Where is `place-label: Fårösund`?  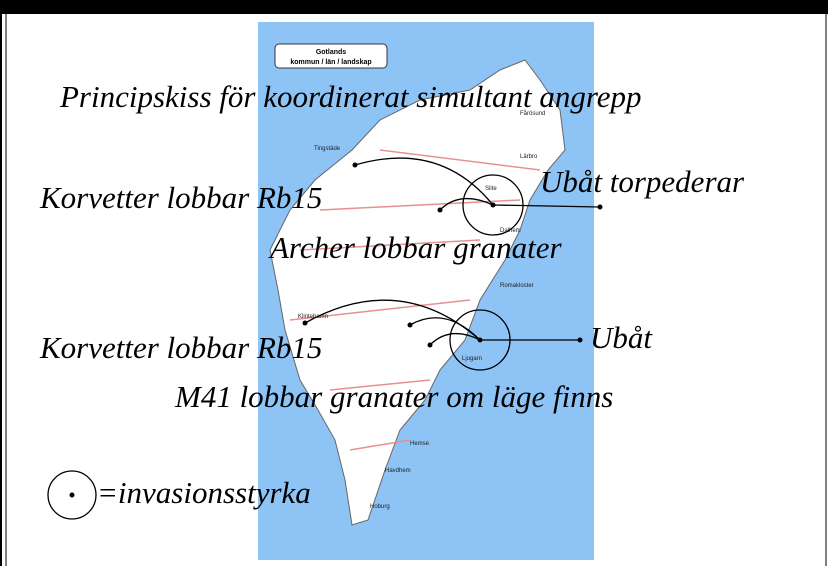 place-label: Fårösund is located at coordinates (532, 113).